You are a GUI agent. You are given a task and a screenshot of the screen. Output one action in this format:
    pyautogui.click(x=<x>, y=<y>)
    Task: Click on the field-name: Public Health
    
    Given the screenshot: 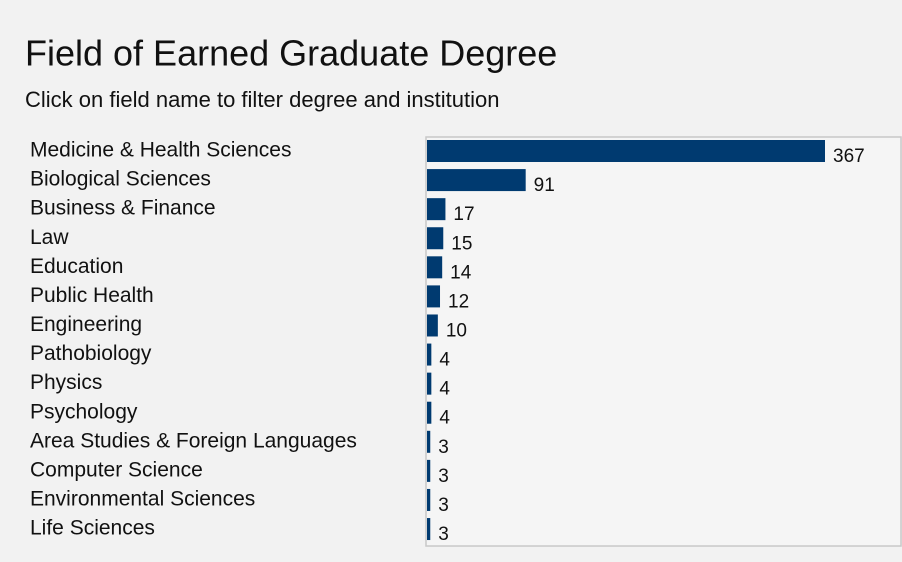 What is the action you would take?
    pyautogui.click(x=92, y=295)
    